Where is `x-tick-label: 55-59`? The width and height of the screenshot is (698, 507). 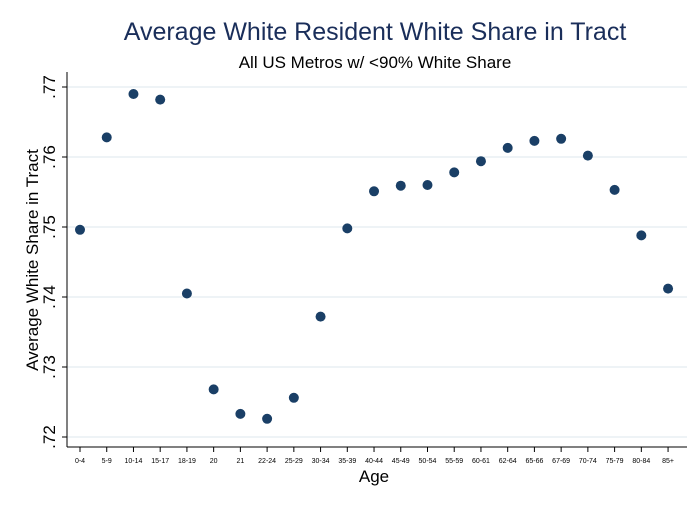 x-tick-label: 55-59 is located at coordinates (454, 461).